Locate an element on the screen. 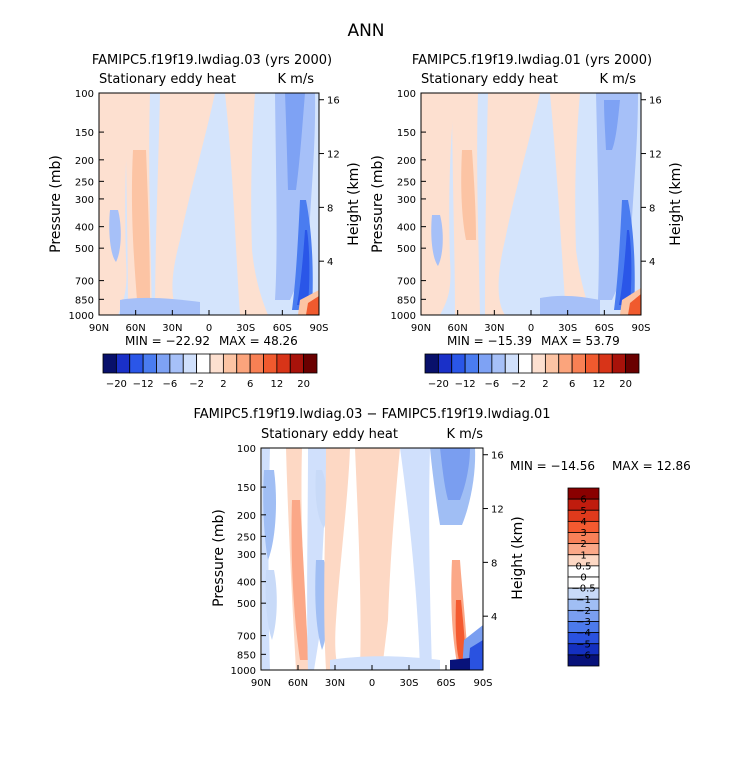 This screenshot has height=762, width=733. y-tick-label: 850 is located at coordinates (406, 300).